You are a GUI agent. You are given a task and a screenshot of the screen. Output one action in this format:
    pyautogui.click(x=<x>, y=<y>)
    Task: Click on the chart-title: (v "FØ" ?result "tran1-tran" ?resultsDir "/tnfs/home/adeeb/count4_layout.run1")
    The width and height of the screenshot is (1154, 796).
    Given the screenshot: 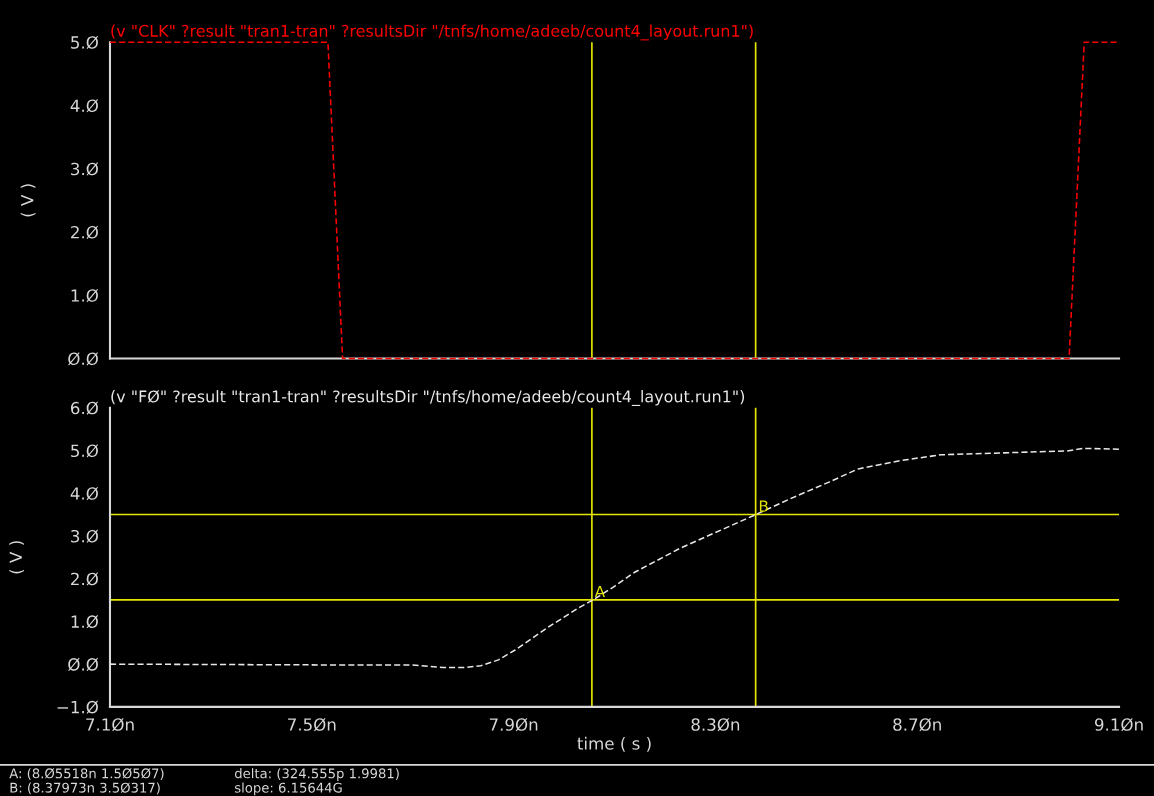 What is the action you would take?
    pyautogui.click(x=428, y=398)
    